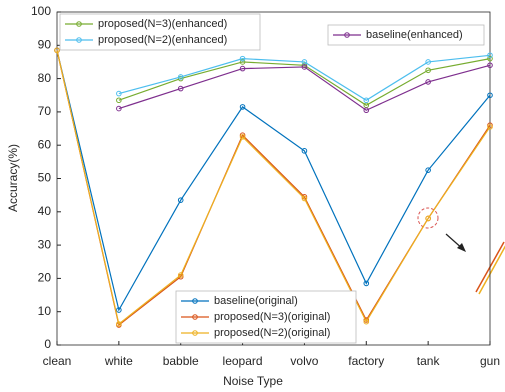 The width and height of the screenshot is (505, 392). Describe the element at coordinates (490, 361) in the screenshot. I see `x-tick-label: gun` at that location.